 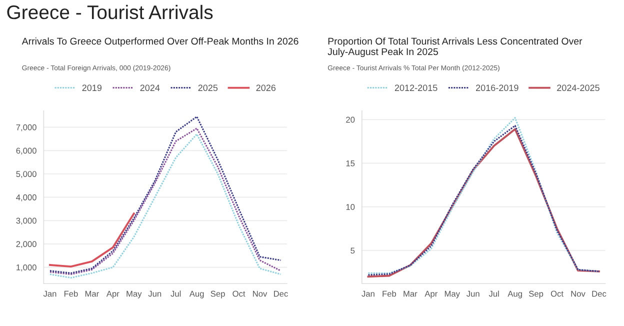 What do you see at coordinates (92, 88) in the screenshot?
I see `legend-label: 2019` at bounding box center [92, 88].